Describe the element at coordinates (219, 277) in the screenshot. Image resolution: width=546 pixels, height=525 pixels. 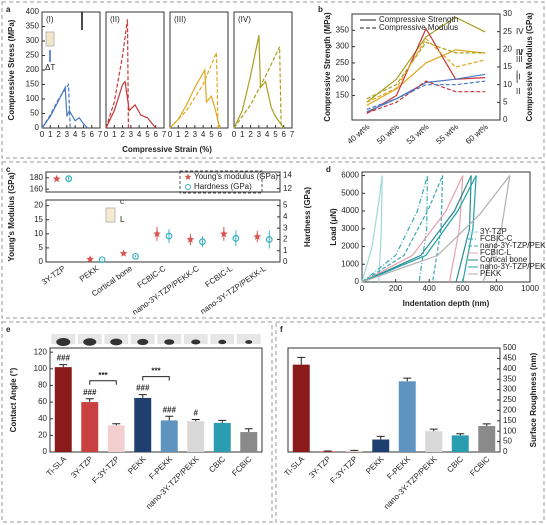
I see `x-tick-label: FCBIC-L` at that location.